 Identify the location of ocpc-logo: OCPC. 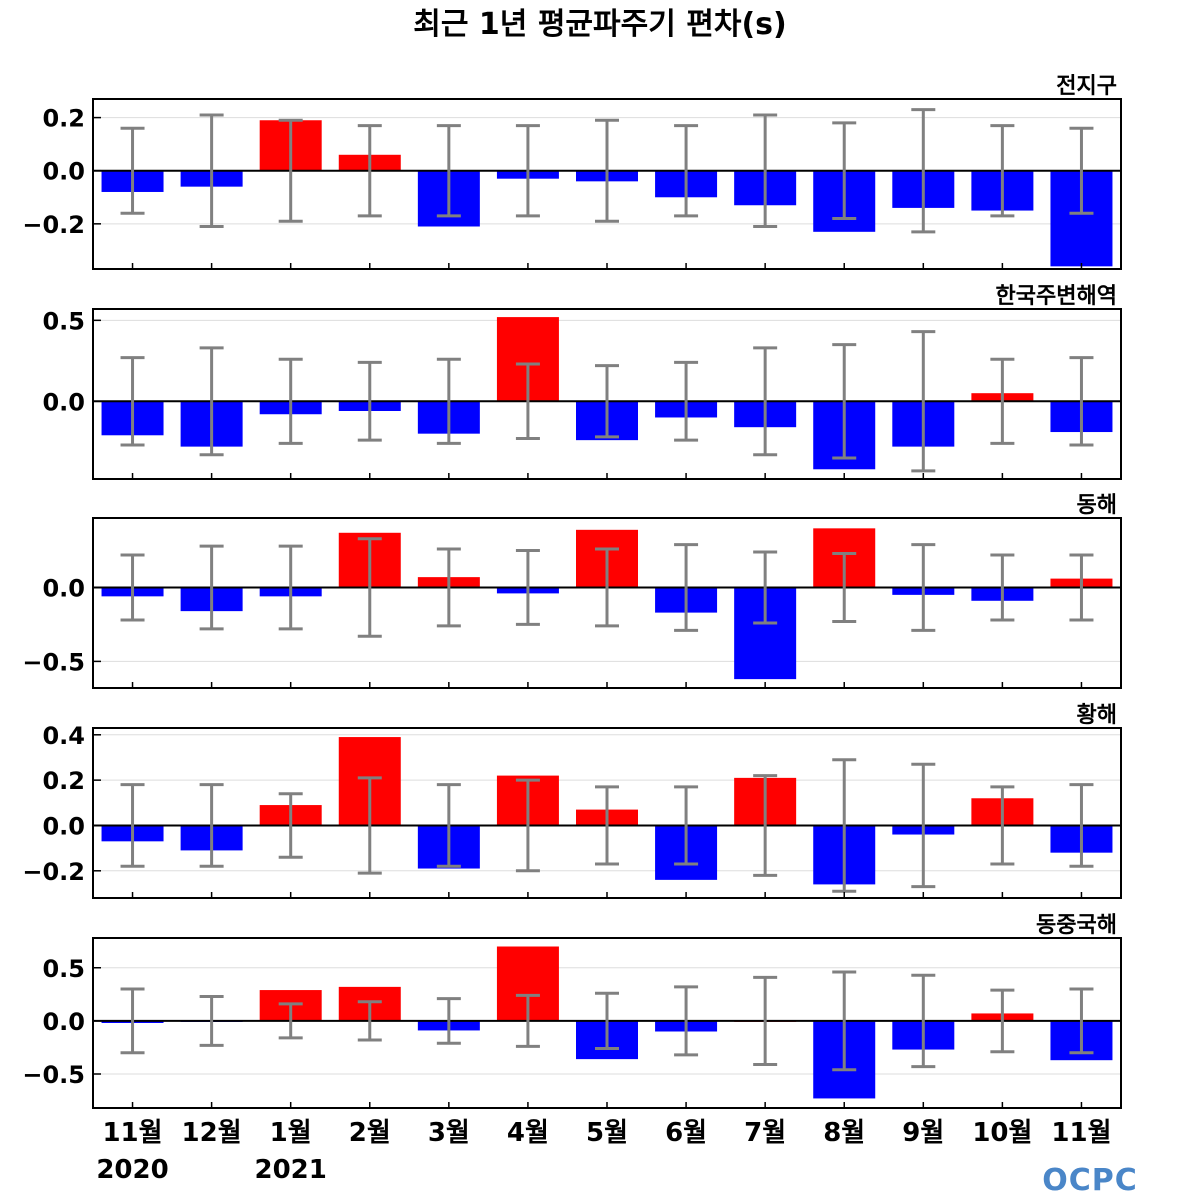
(1090, 1180).